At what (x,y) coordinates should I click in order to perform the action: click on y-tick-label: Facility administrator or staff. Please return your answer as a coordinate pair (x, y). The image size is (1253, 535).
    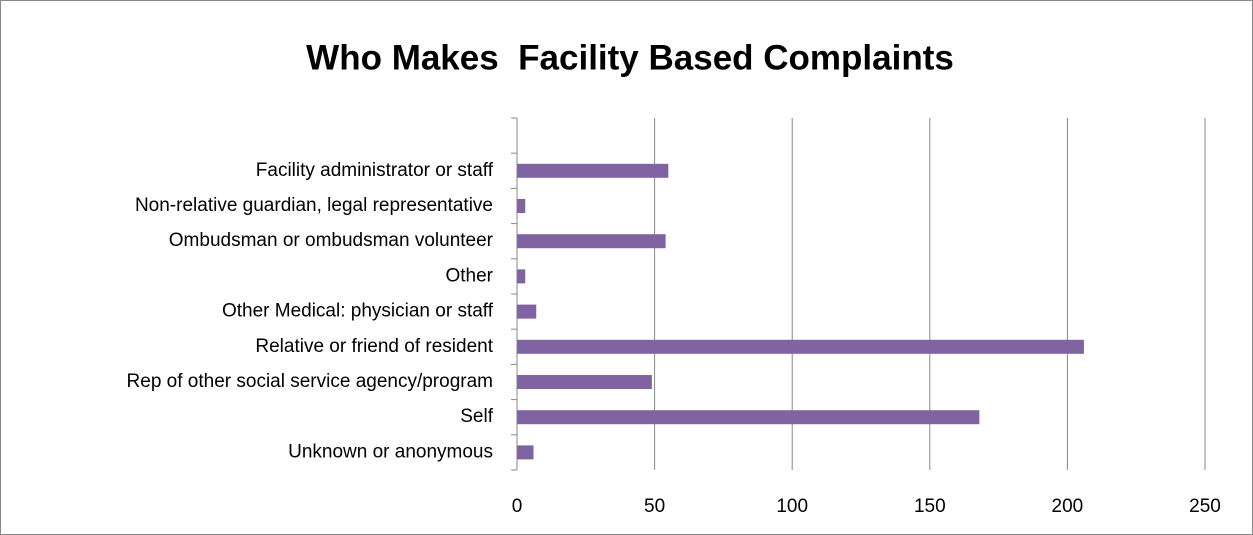
    Looking at the image, I should click on (375, 170).